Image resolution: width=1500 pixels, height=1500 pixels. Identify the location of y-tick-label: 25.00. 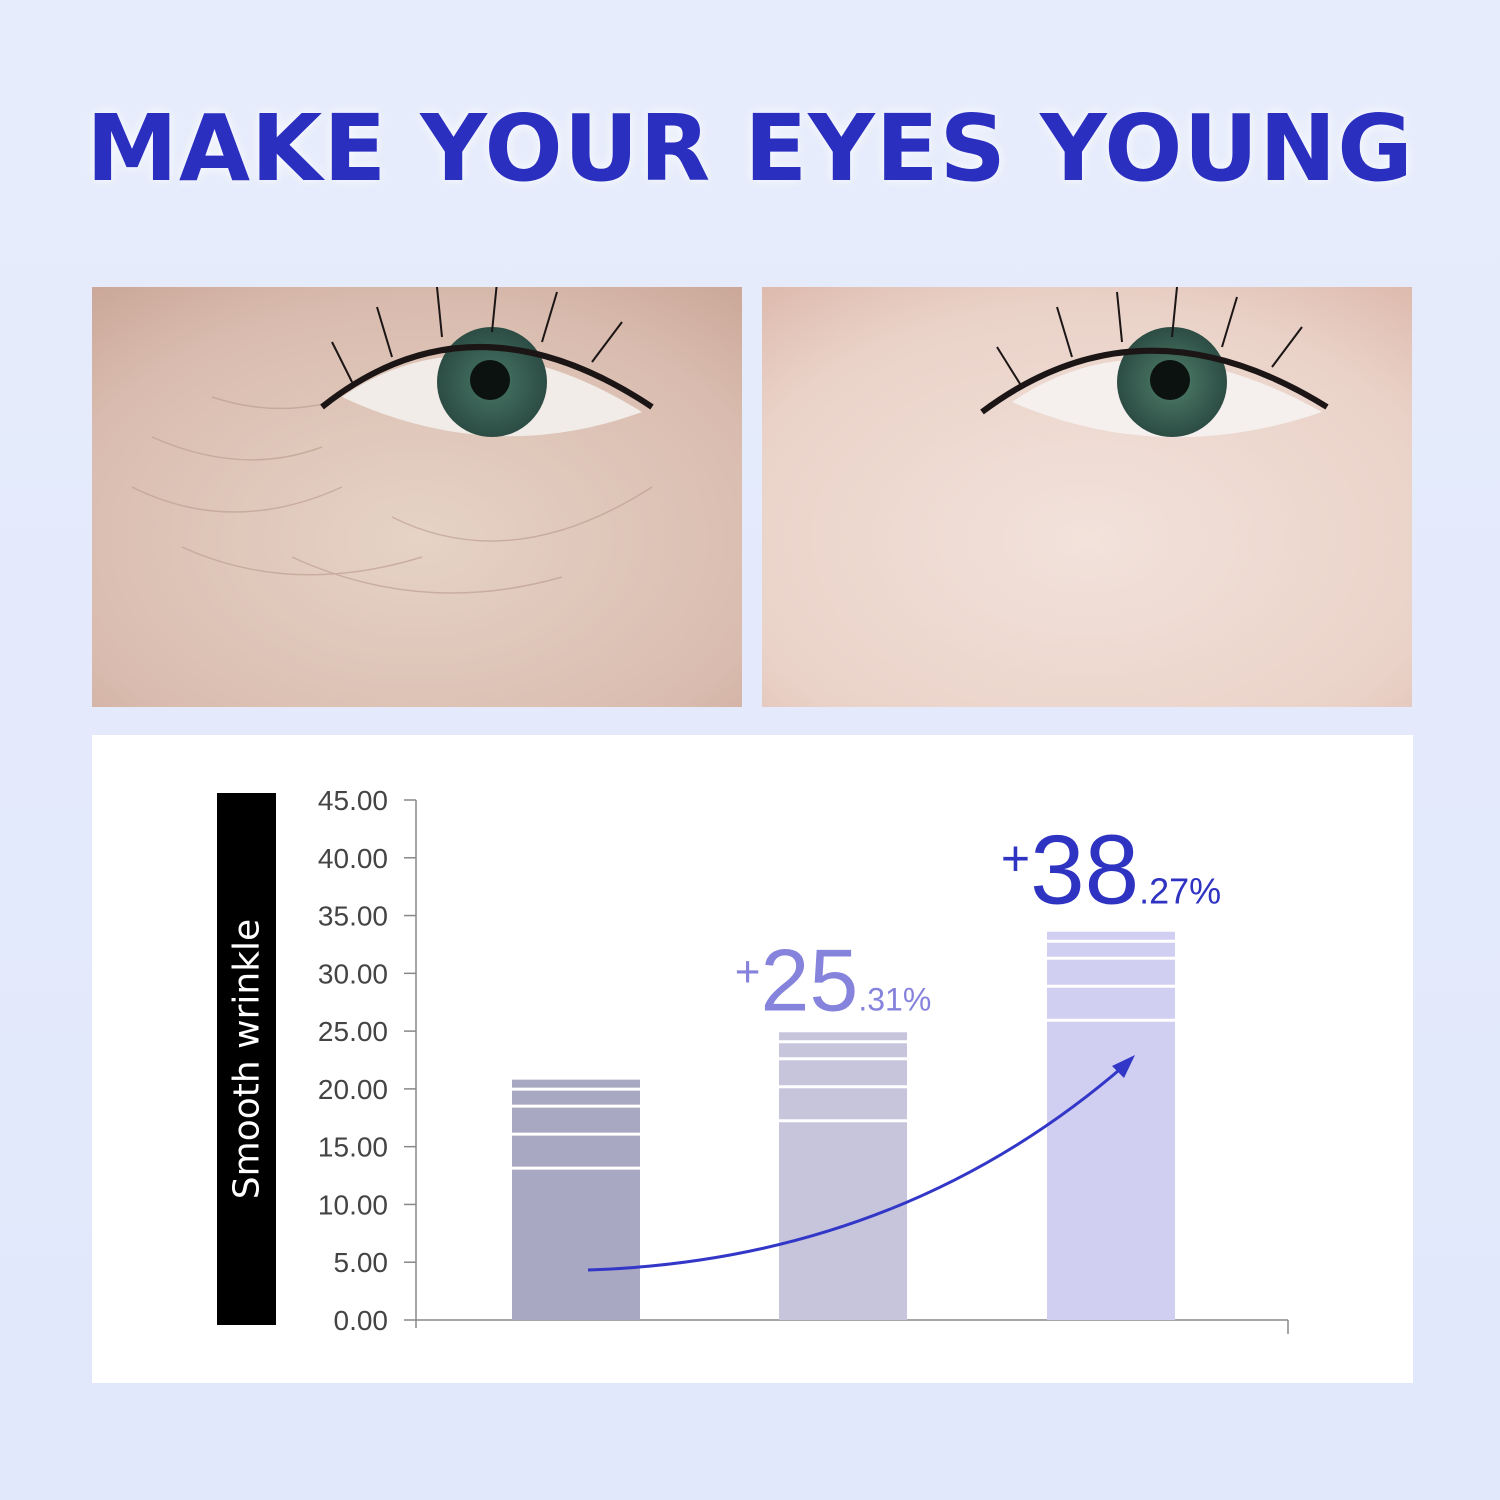
(353, 1031).